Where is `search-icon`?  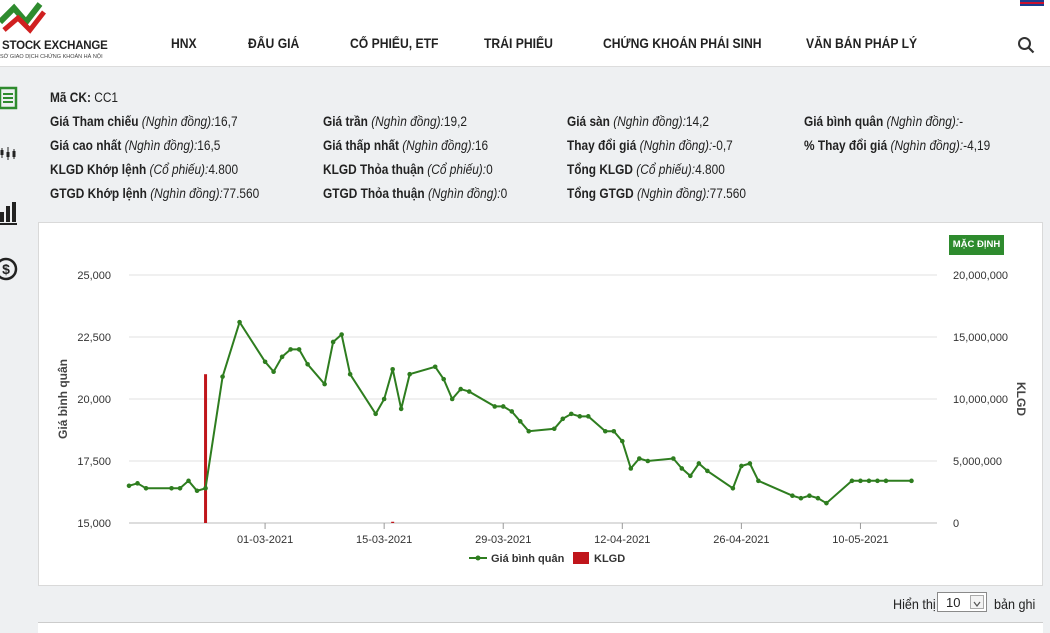
search-icon is located at coordinates (1026, 45).